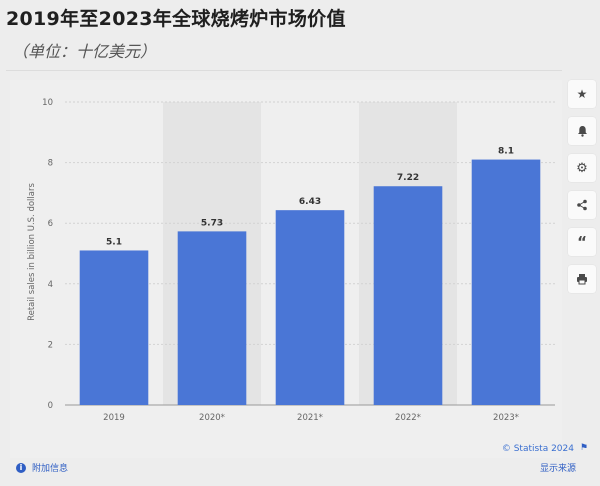 This screenshot has width=600, height=486. What do you see at coordinates (114, 242) in the screenshot?
I see `data-label: 5.1` at bounding box center [114, 242].